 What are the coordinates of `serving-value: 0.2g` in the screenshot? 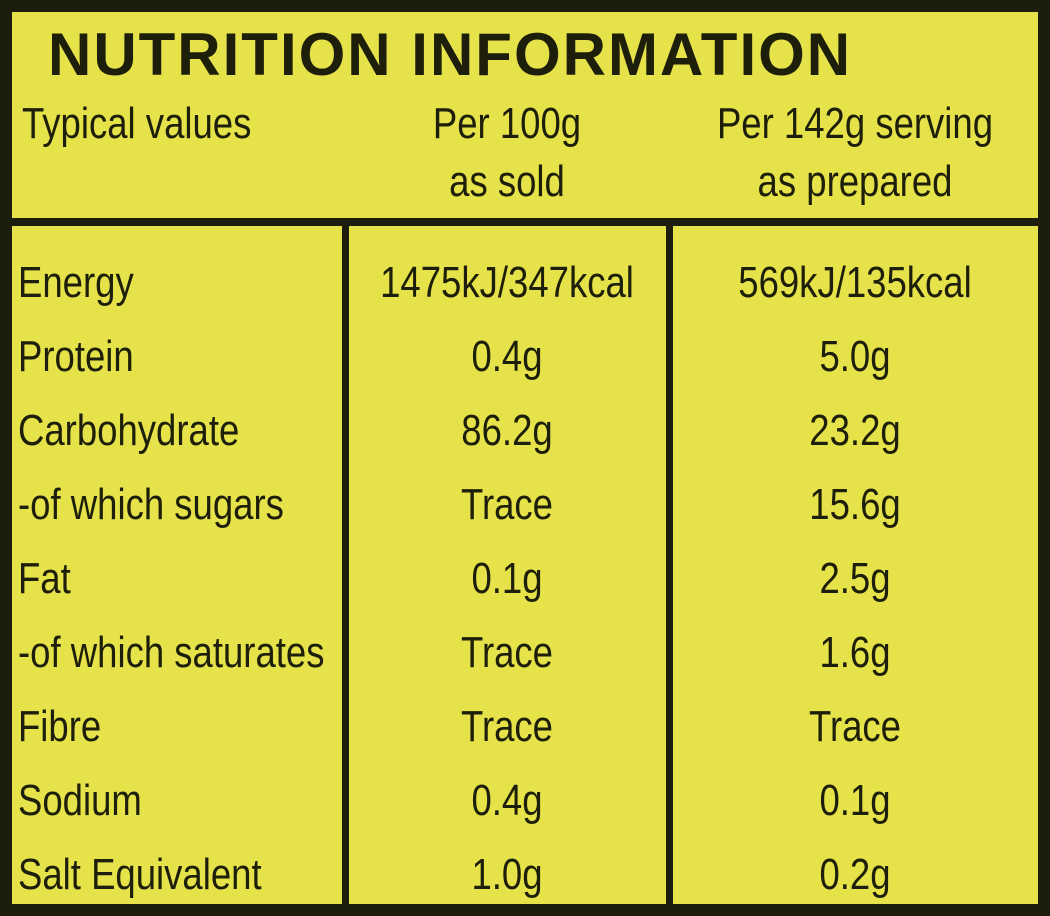 It's located at (855, 874).